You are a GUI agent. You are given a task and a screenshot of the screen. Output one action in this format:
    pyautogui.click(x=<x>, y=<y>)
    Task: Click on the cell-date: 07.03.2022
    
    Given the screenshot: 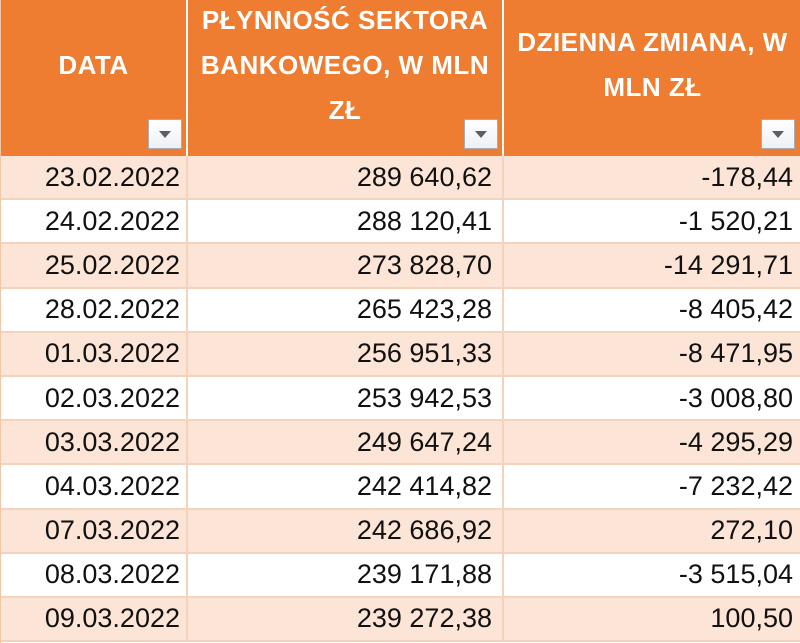 What is the action you would take?
    pyautogui.click(x=94, y=530)
    